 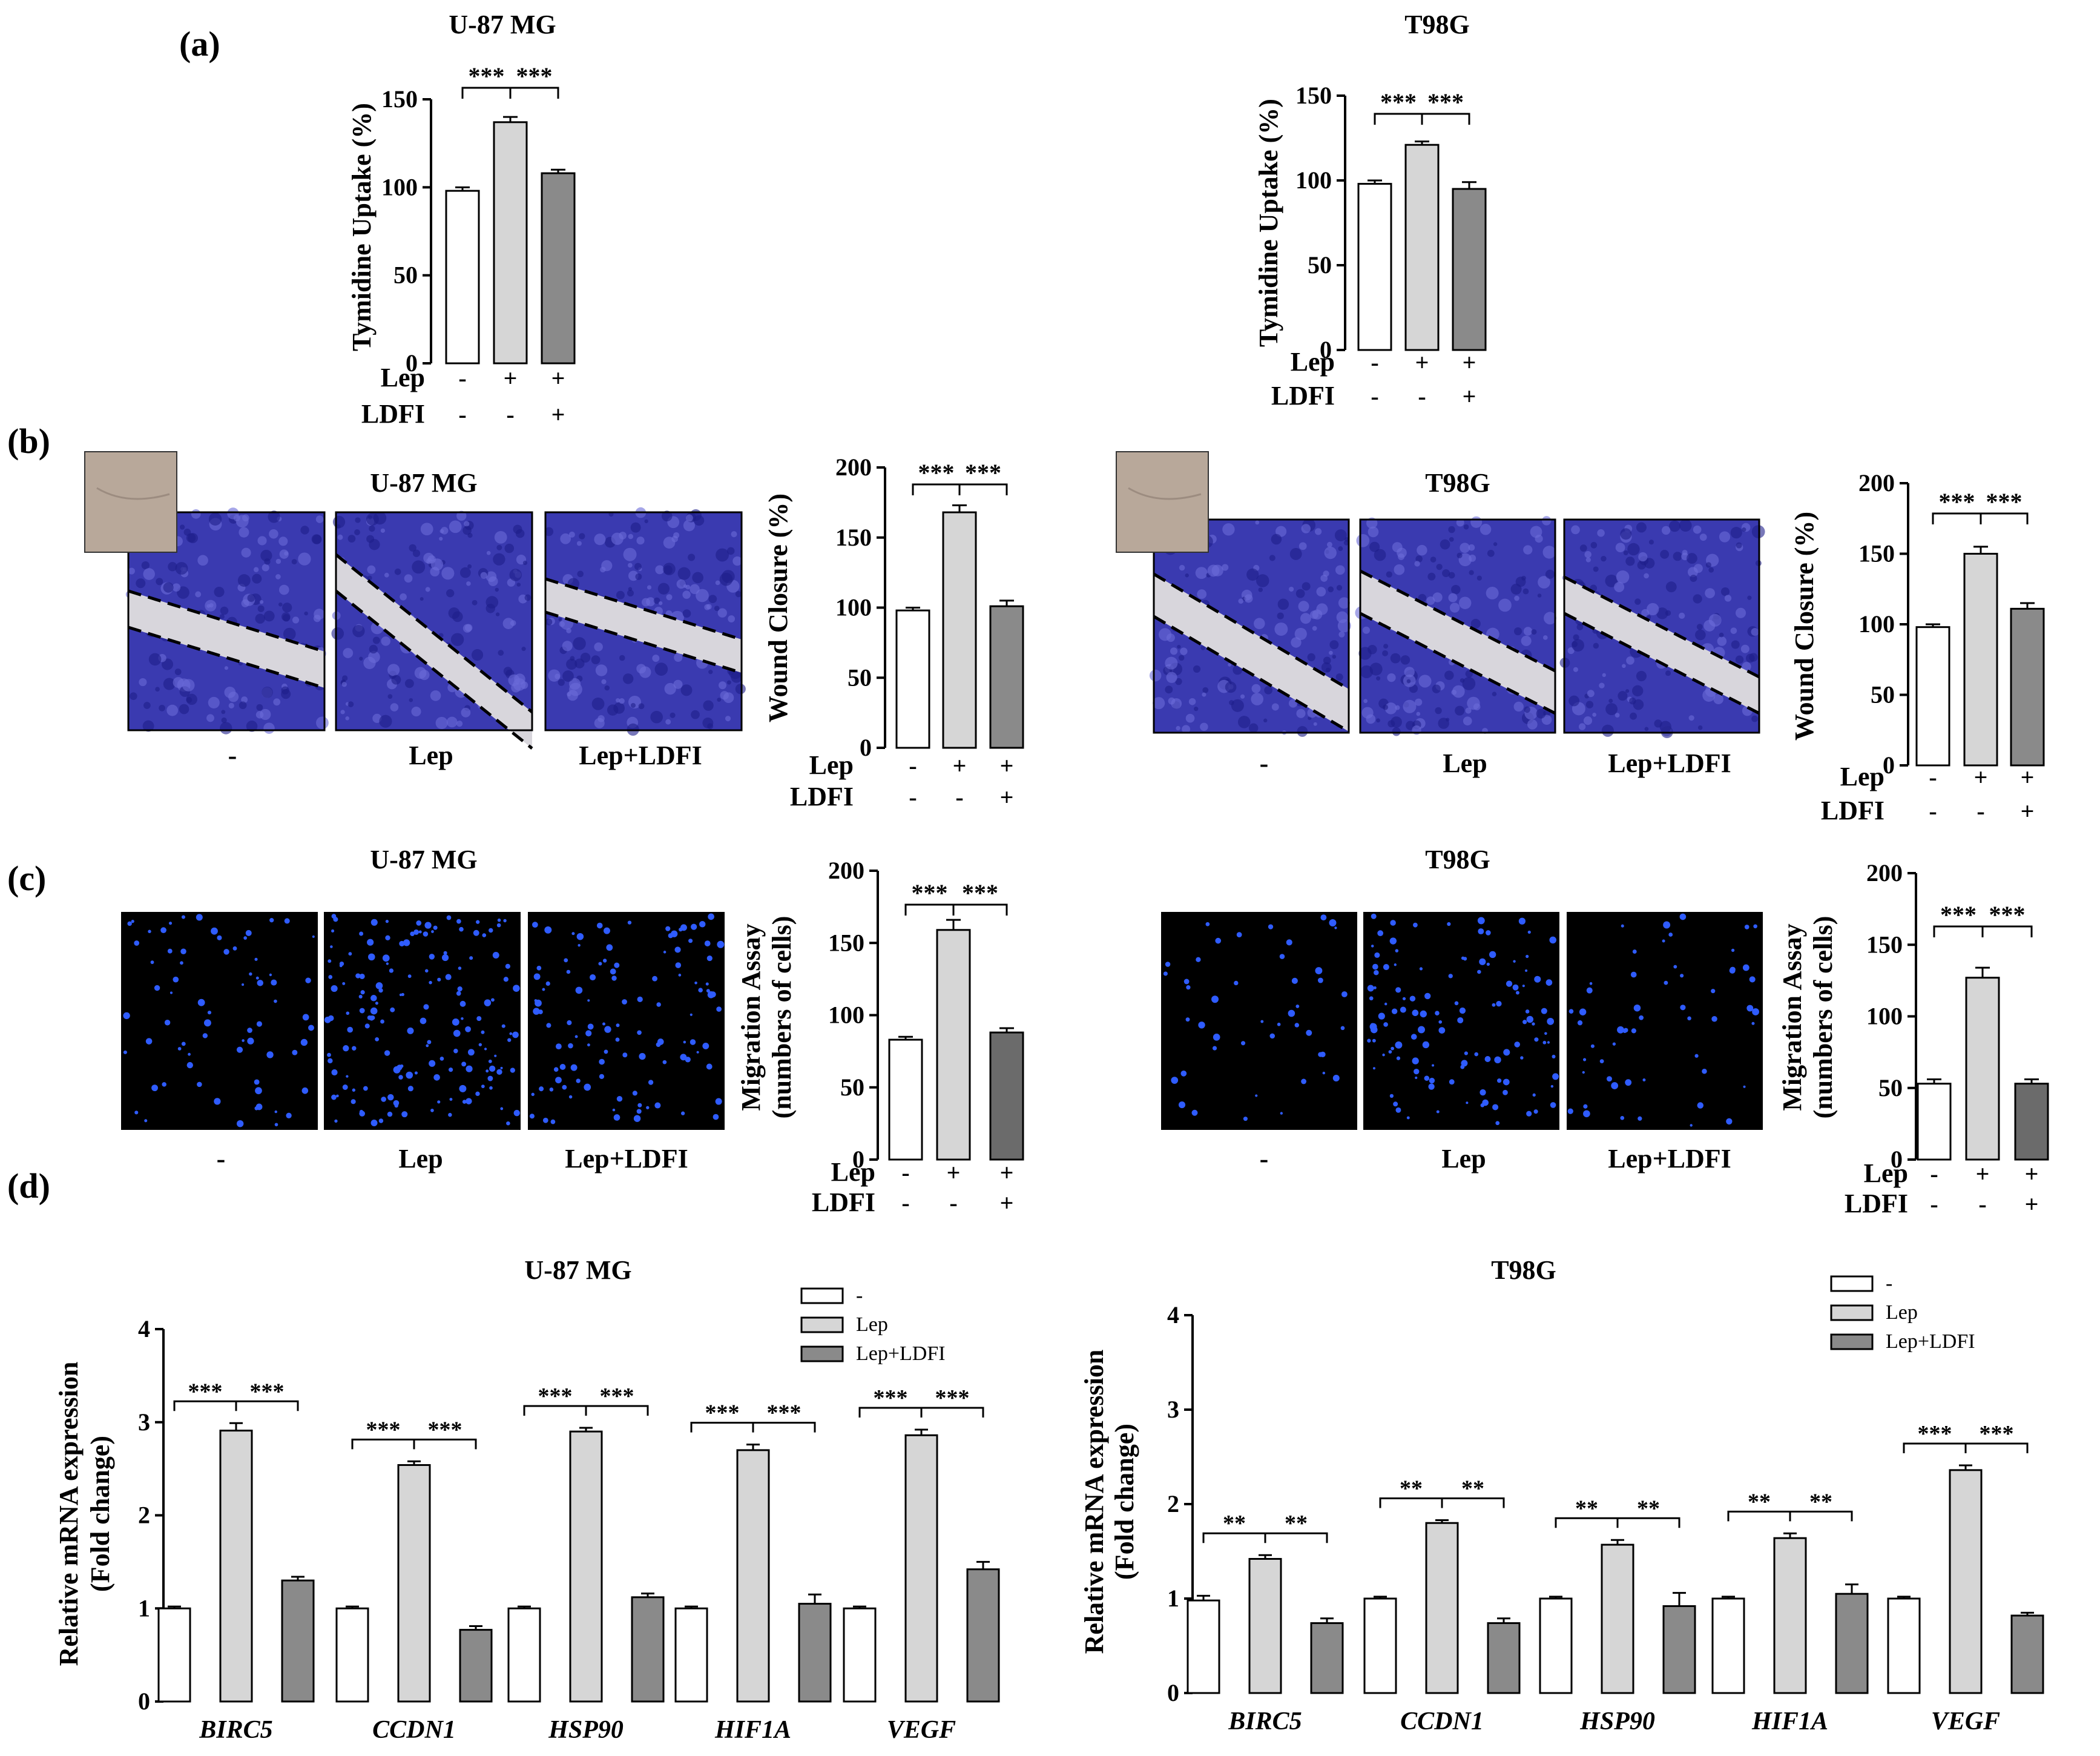 What do you see at coordinates (643, 626) in the screenshot?
I see `wound-gap` at bounding box center [643, 626].